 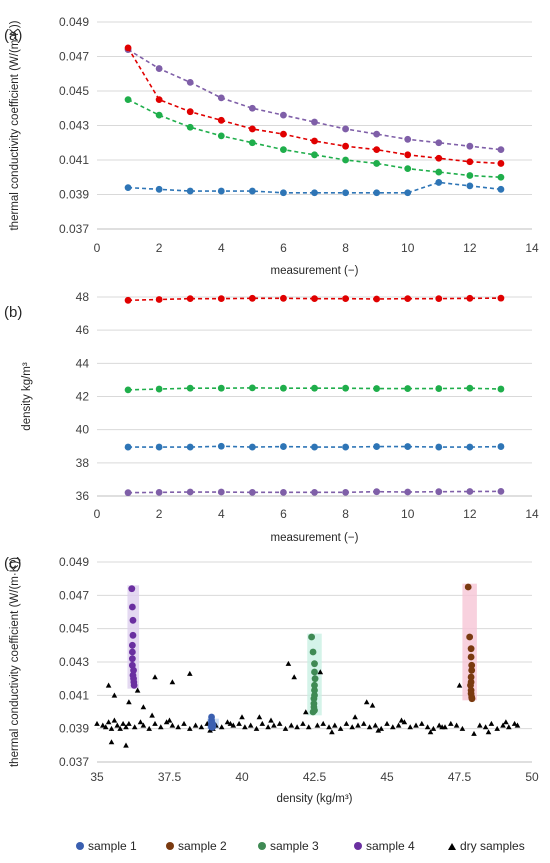 What do you see at coordinates (97, 514) in the screenshot?
I see `x-tick-label: 0` at bounding box center [97, 514].